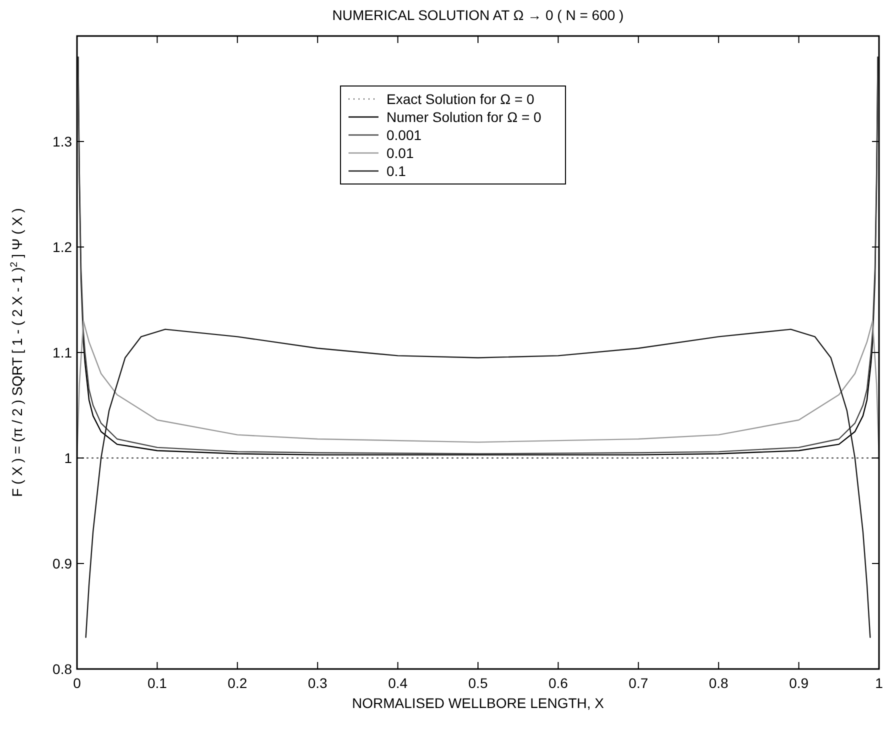 This screenshot has height=730, width=883. What do you see at coordinates (157, 683) in the screenshot?
I see `x-tick-label: 0.1` at bounding box center [157, 683].